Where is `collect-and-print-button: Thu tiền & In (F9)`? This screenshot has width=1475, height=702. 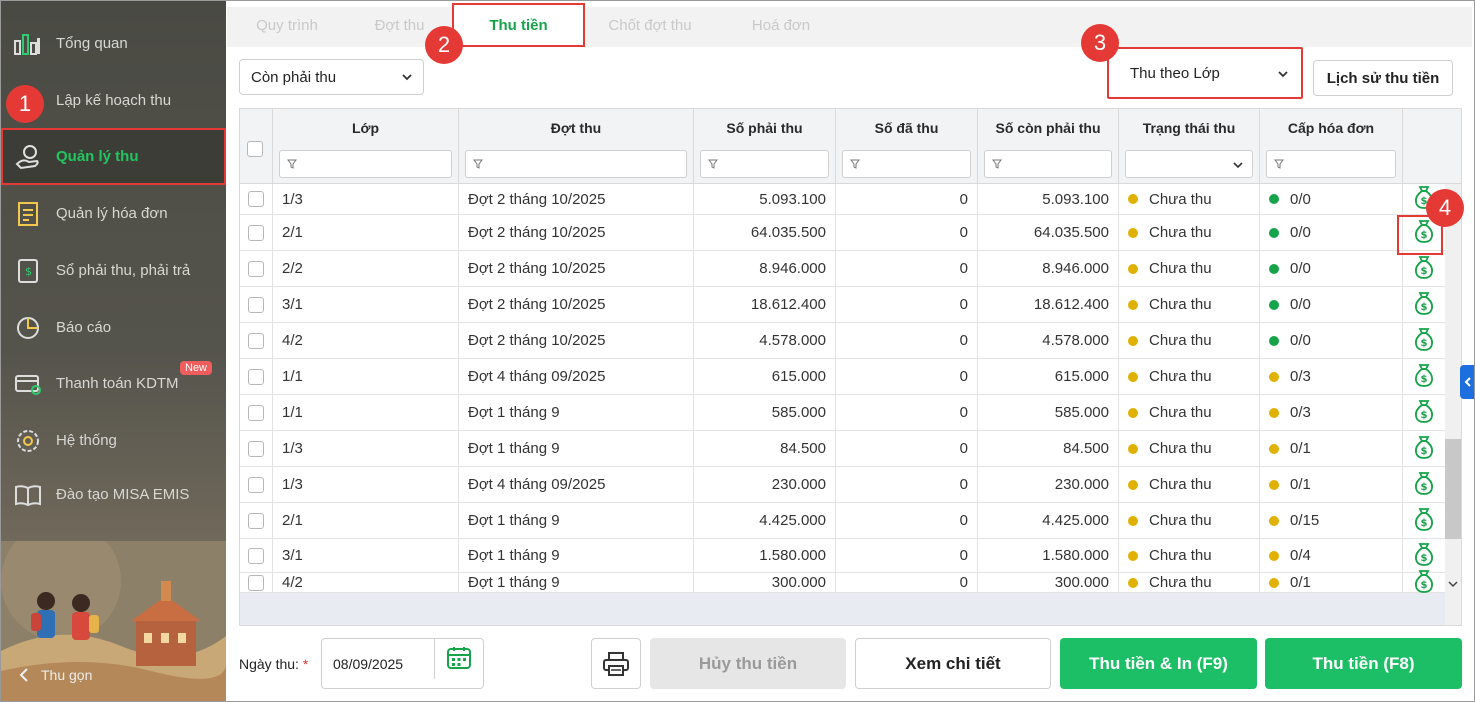
collect-and-print-button: Thu tiền & In (F9) is located at coordinates (1158, 663).